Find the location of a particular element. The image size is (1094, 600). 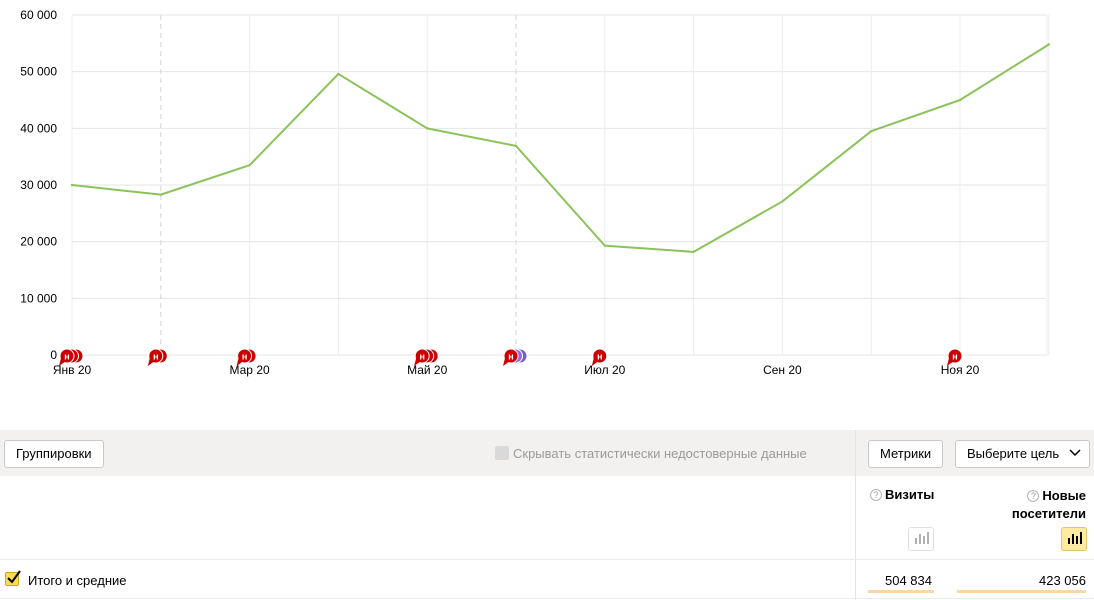

metrics-button: Метрики is located at coordinates (906, 454).